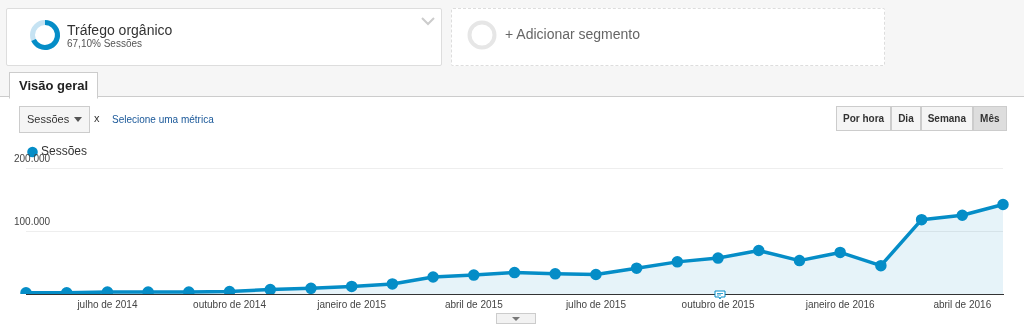  What do you see at coordinates (105, 43) in the screenshot?
I see `chart-subtitle: 67,10% Sessões` at bounding box center [105, 43].